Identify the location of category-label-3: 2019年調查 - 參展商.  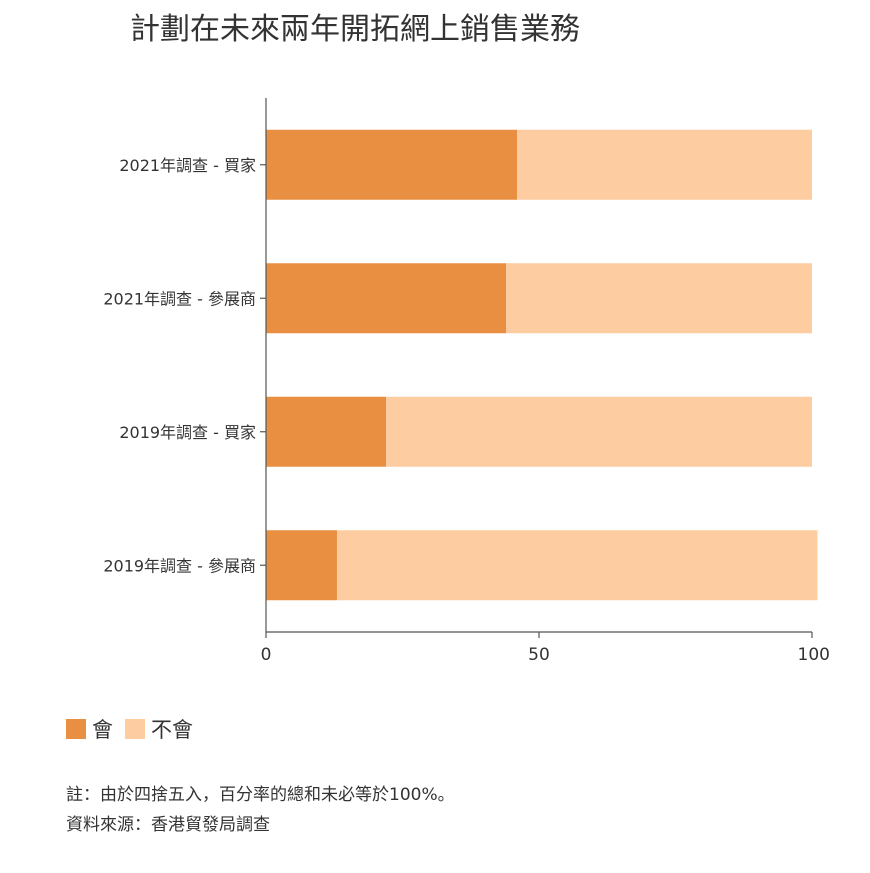
(179, 565).